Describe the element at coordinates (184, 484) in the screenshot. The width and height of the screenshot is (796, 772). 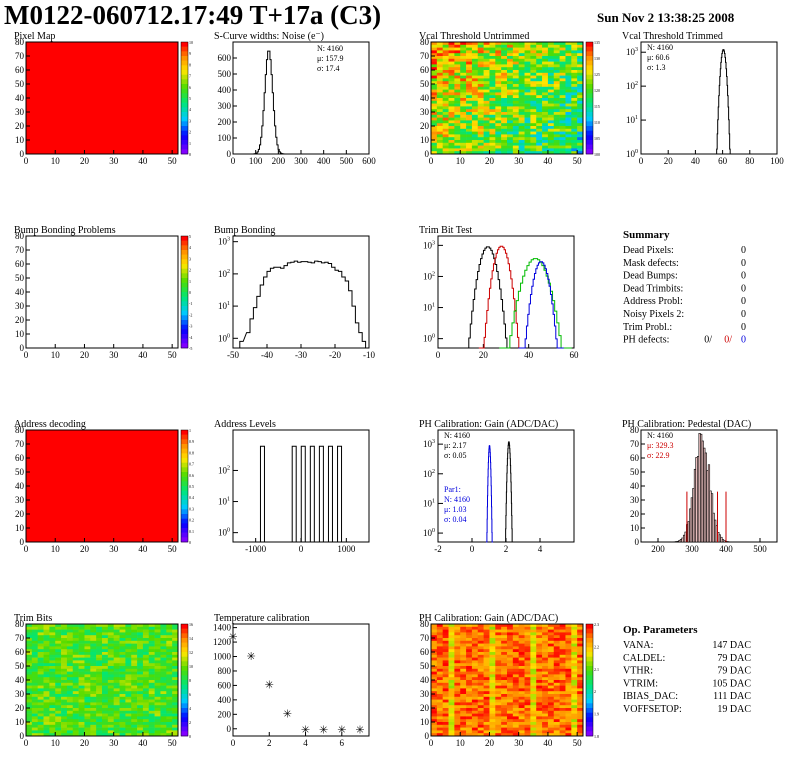
I see `address_decoding-zbar-seg` at that location.